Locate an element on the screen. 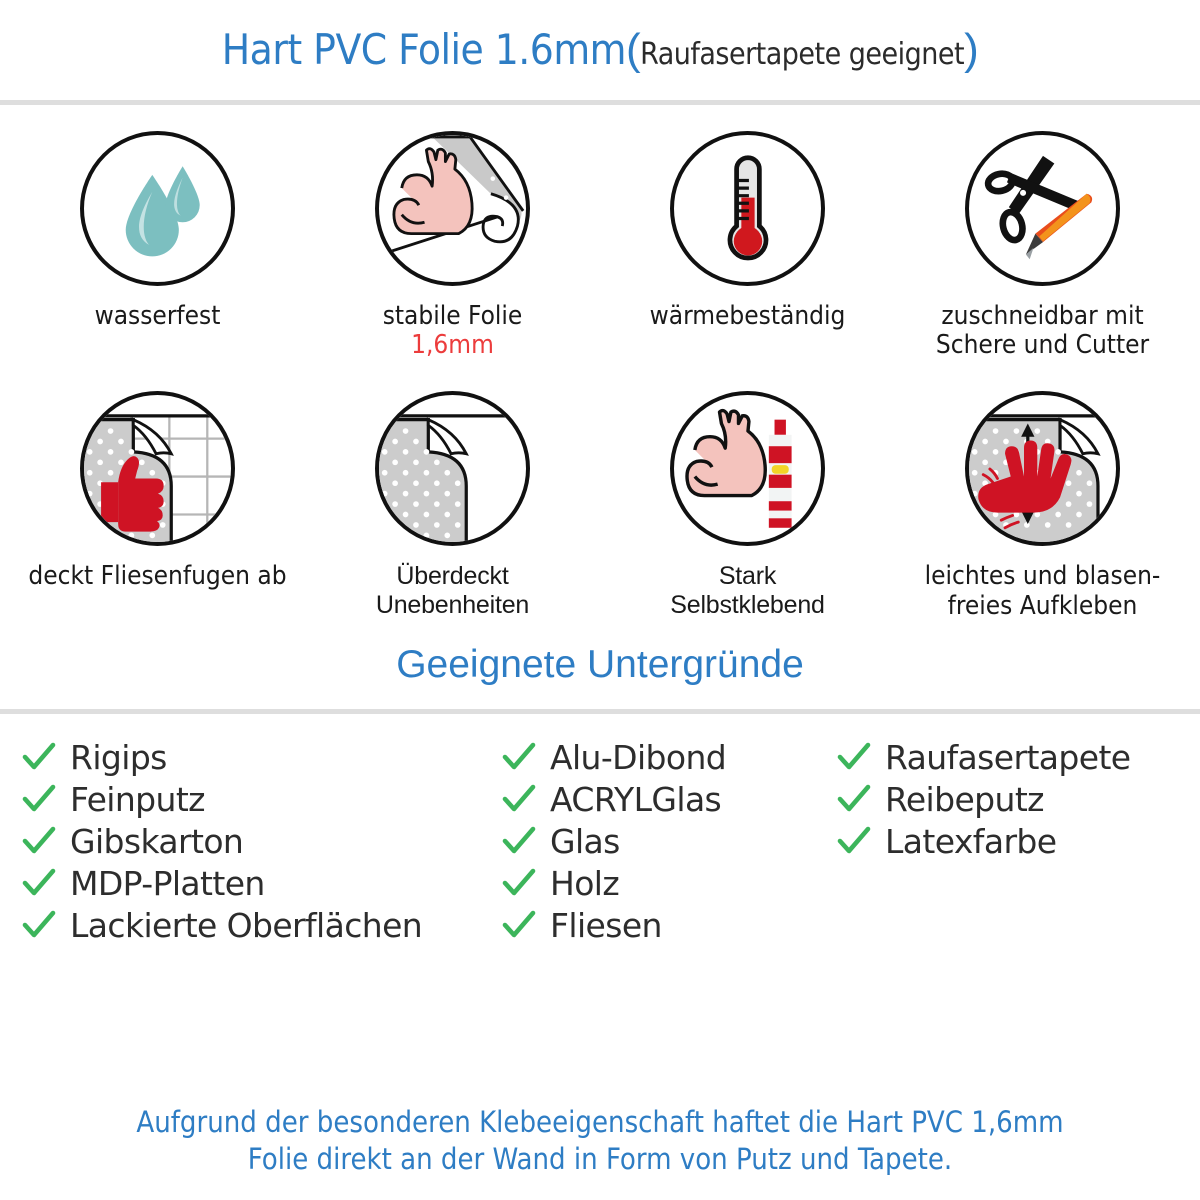 This screenshot has height=1200, width=1200. list-item: Reibeputz is located at coordinates (1007, 799).